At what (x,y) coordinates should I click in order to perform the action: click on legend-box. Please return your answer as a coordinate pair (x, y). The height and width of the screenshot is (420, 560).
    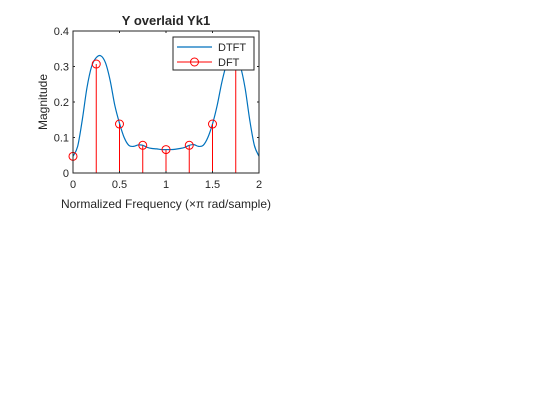
    Looking at the image, I should click on (213, 53).